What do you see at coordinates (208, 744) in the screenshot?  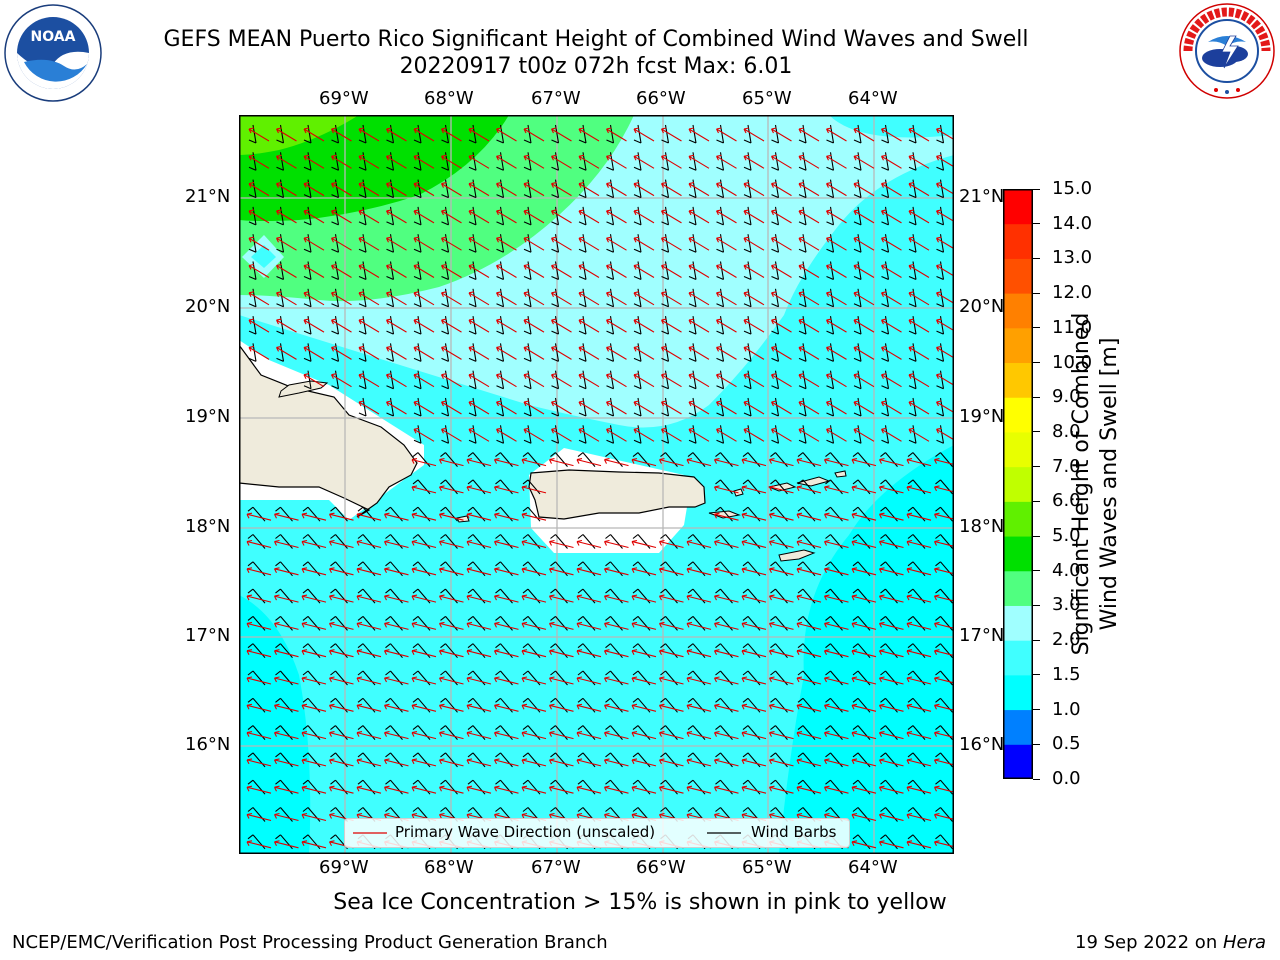 I see `lat-label-left: 16°N` at bounding box center [208, 744].